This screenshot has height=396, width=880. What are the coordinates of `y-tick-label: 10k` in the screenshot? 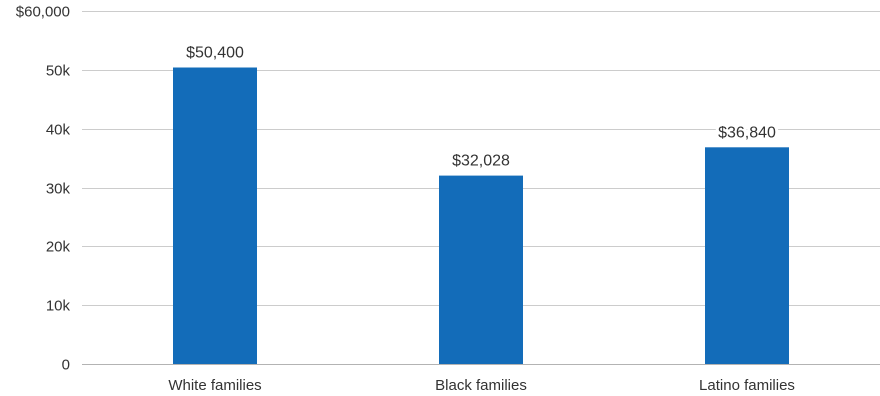 It's located at (58, 306).